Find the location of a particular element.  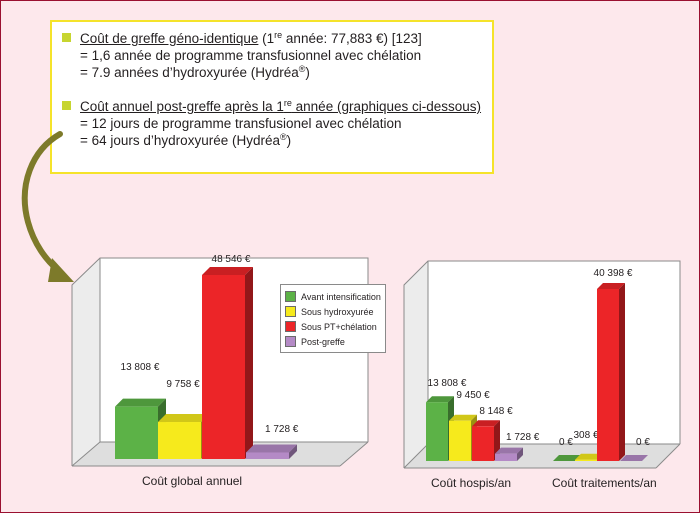

left-chart-bars: 13 808 € 9 758 € 48 546 € 1 728 € is located at coordinates (207, 356).